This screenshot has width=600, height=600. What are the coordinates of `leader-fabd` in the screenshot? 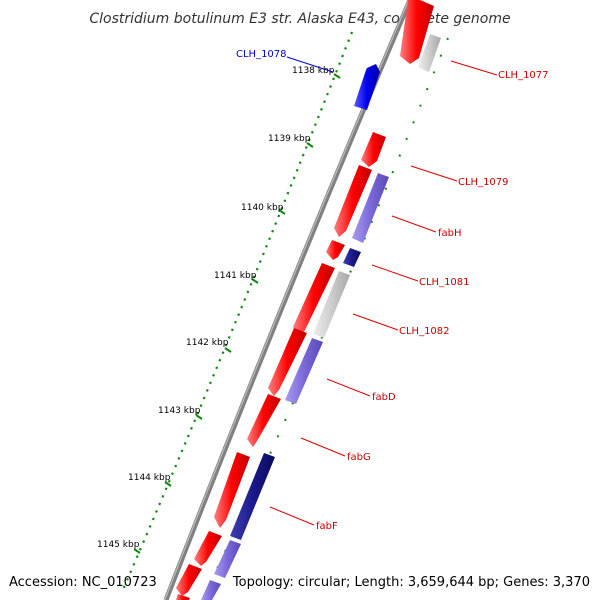 It's located at (348, 387).